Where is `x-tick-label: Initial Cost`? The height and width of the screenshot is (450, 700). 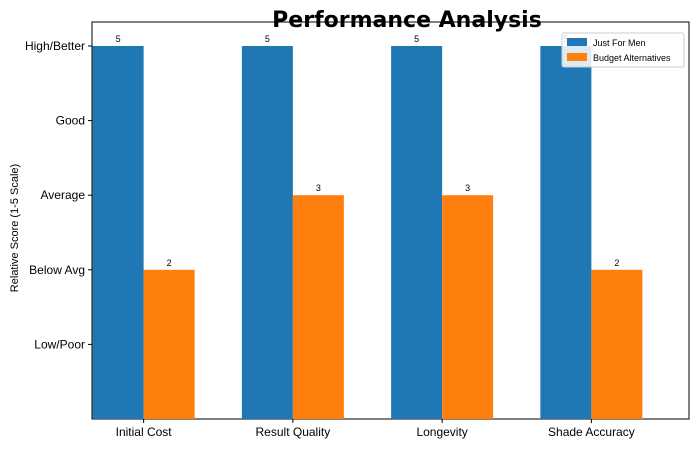
x-tick-label: Initial Cost is located at coordinates (144, 432).